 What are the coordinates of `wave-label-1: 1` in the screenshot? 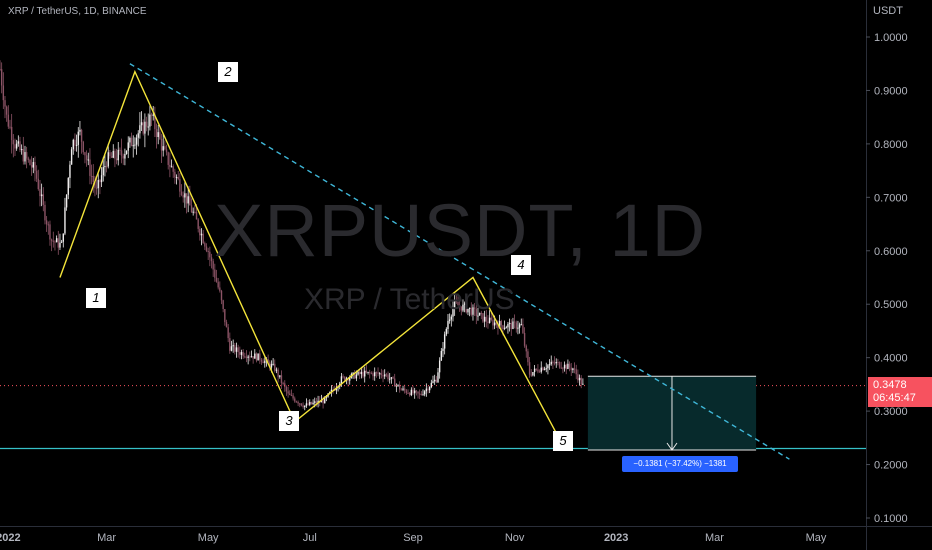 It's located at (96, 298).